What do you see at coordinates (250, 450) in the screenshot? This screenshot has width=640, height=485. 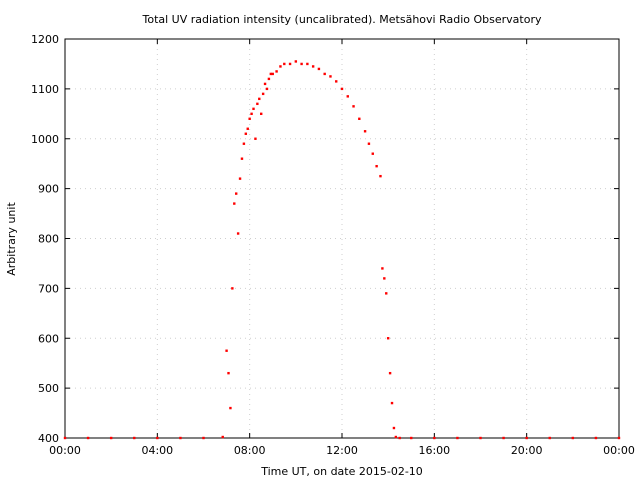 I see `x-tick-label: 08:00` at bounding box center [250, 450].